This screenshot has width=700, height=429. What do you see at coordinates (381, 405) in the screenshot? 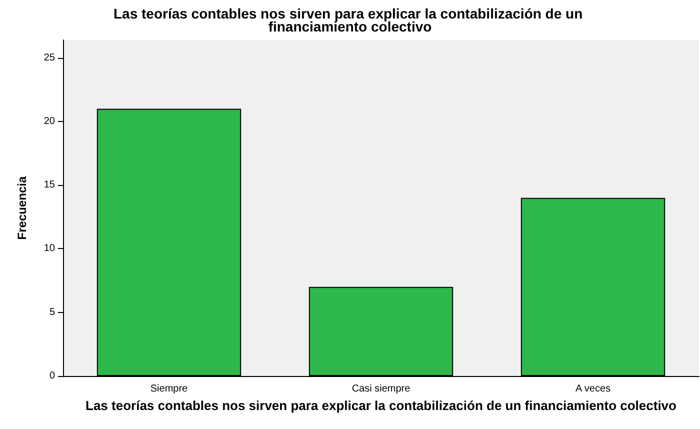
I see `x-axis-title: Las teorías contables nos sirven para explicar la contabilización de un financiamiento colectivo` at bounding box center [381, 405].